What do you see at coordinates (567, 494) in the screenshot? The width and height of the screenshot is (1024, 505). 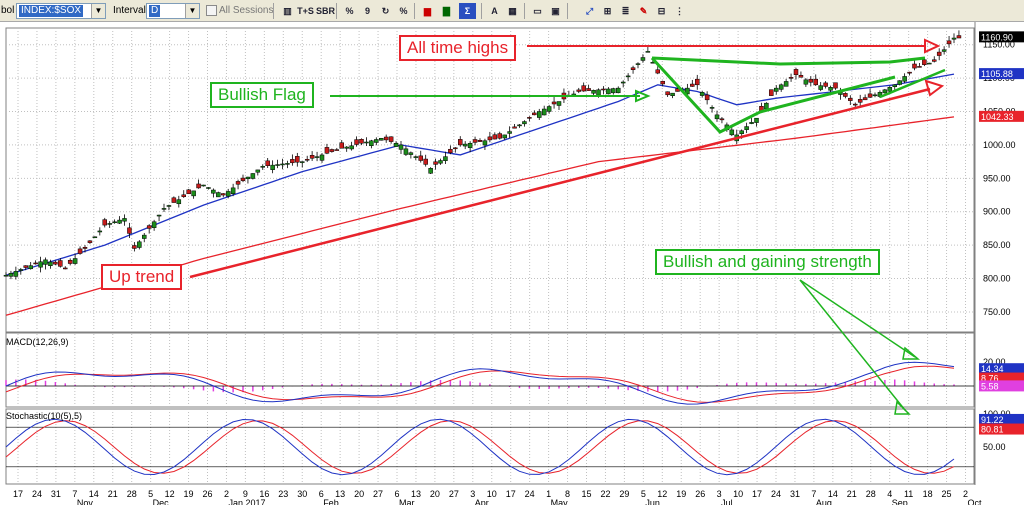 I see `x-tick-label: 8` at bounding box center [567, 494].